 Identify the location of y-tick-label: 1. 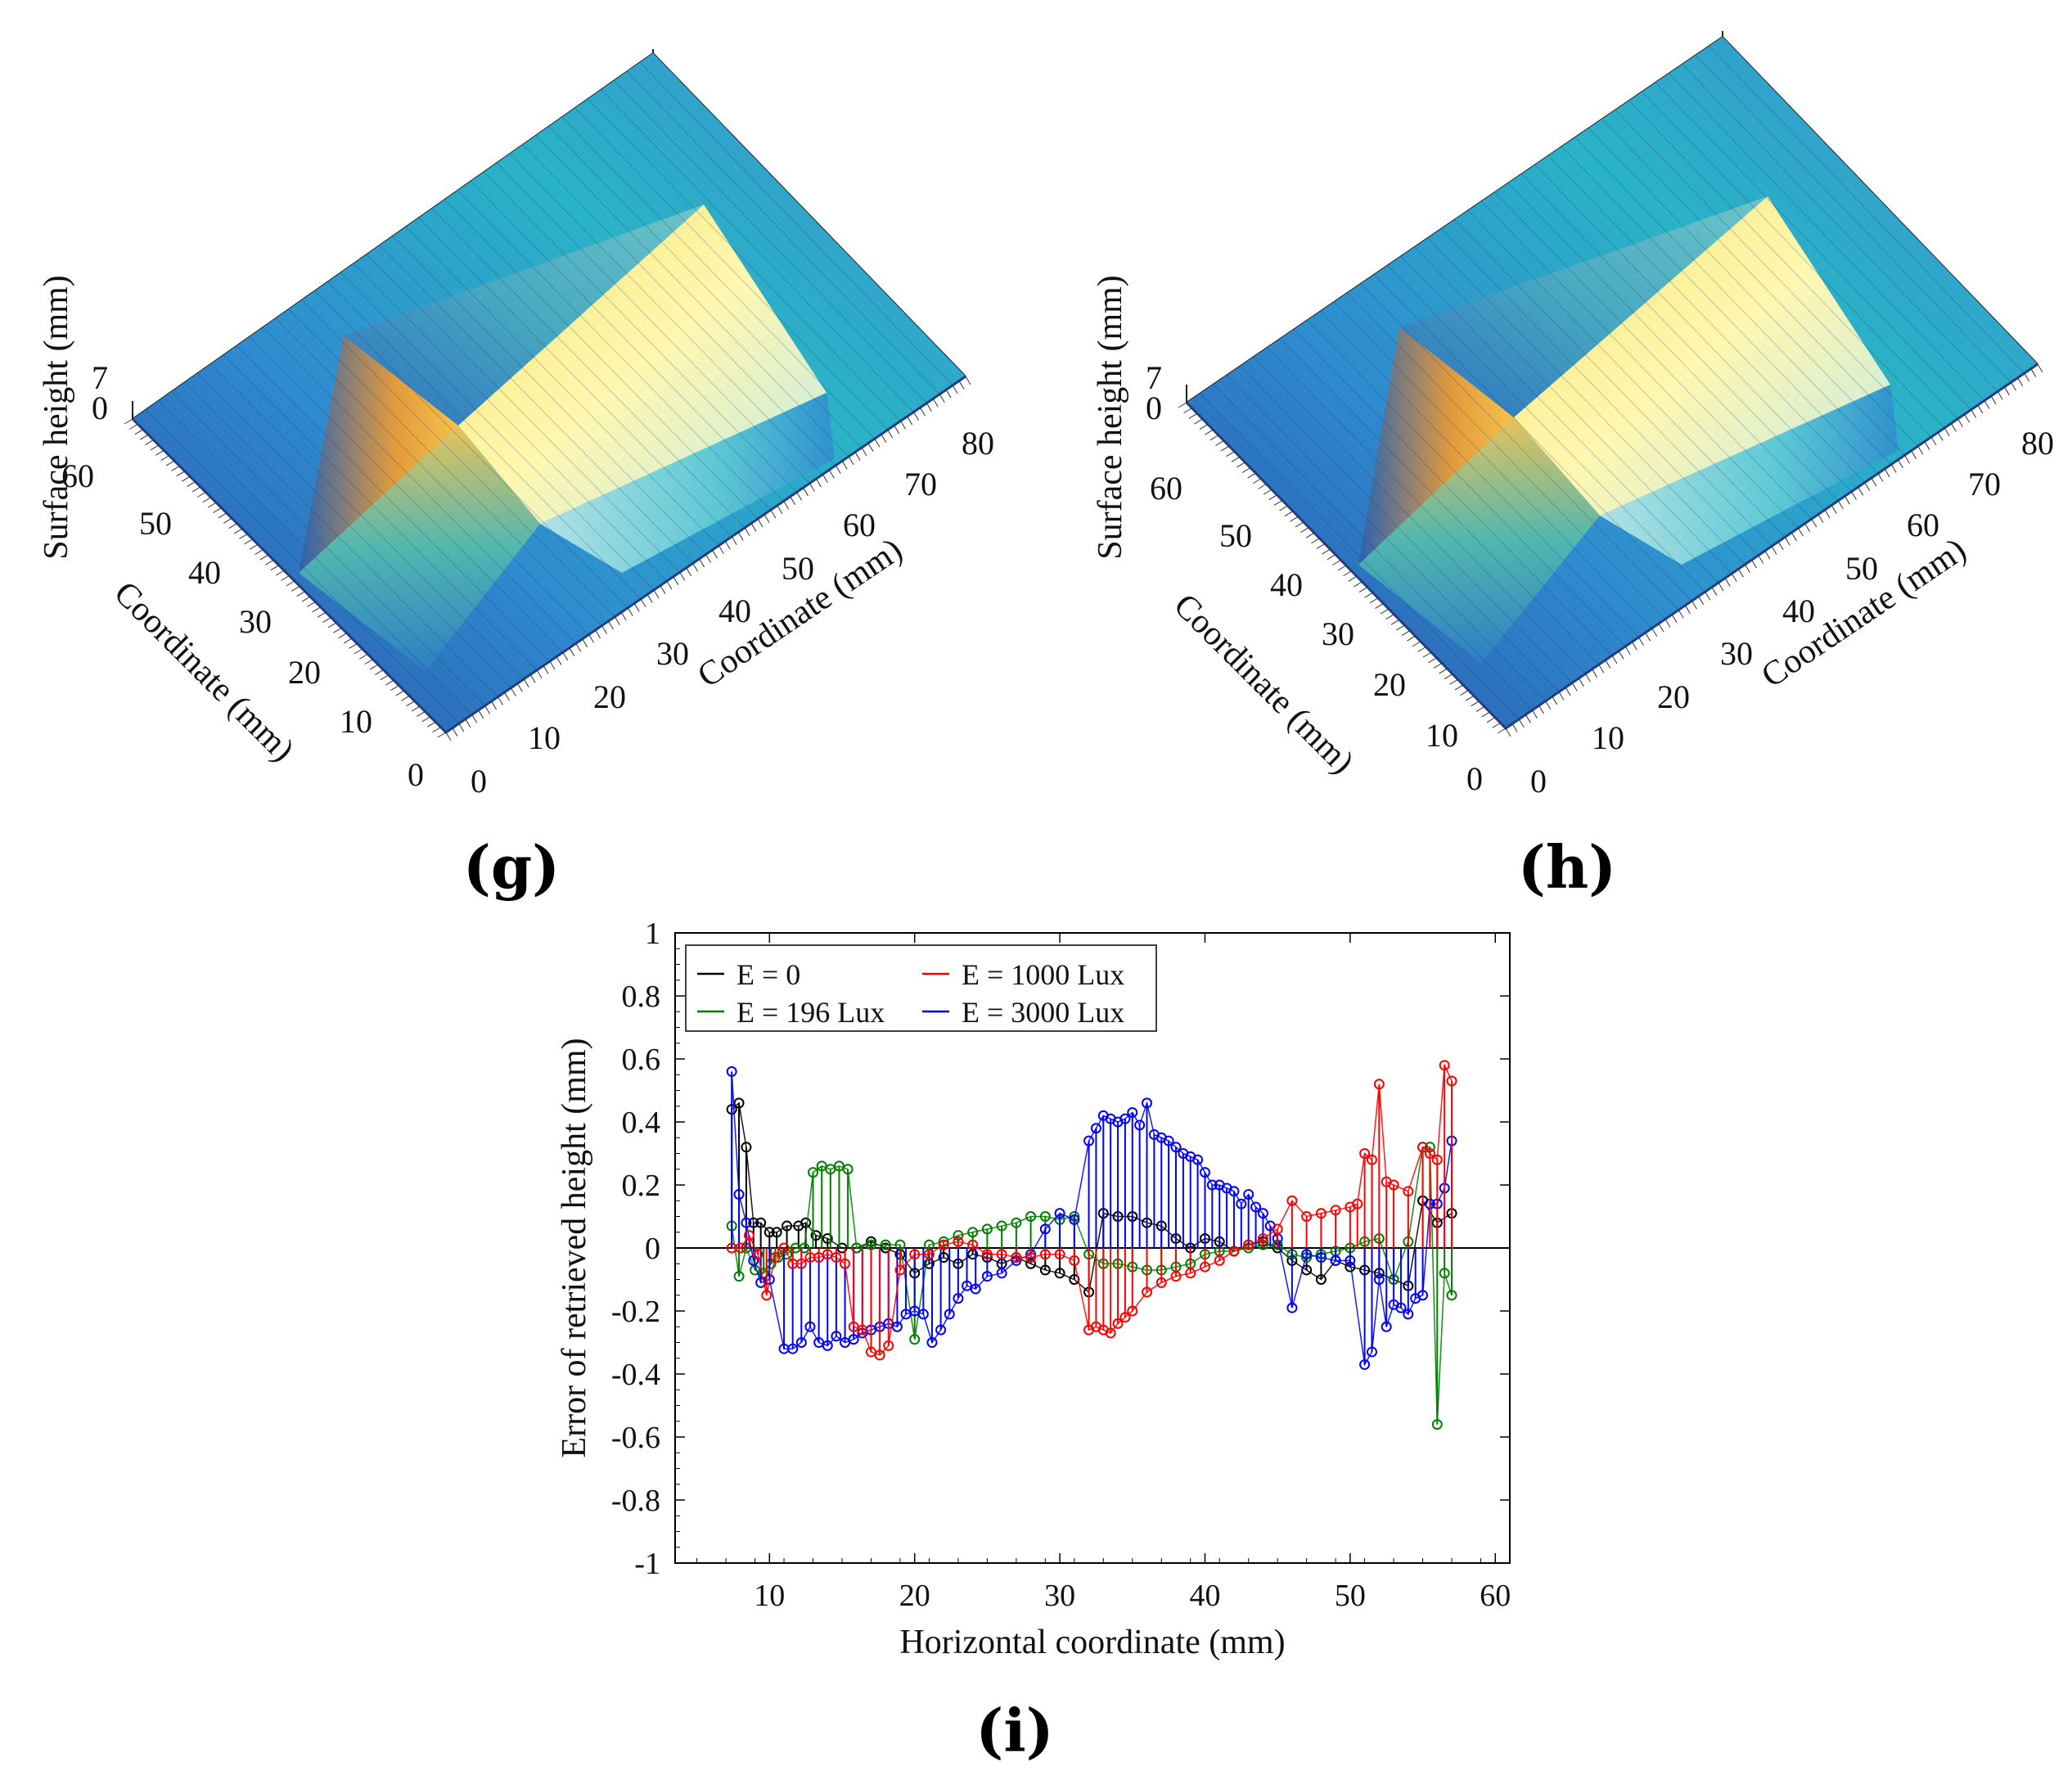
(652, 934).